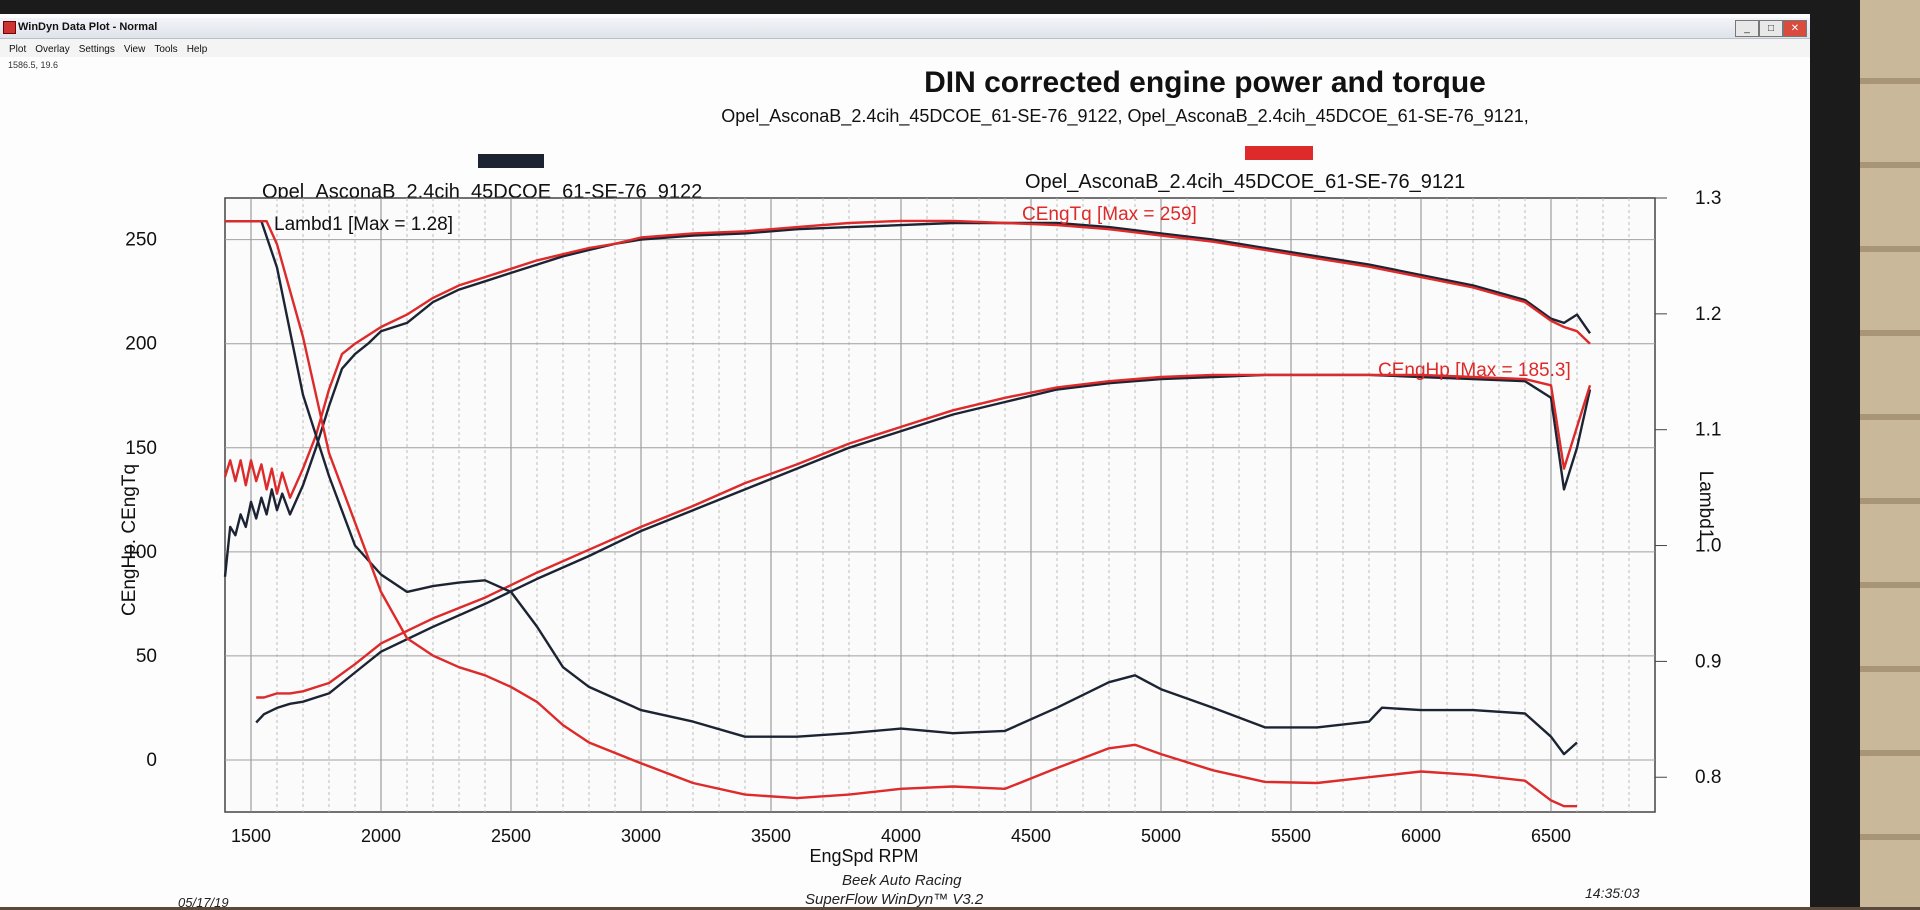 The width and height of the screenshot is (1920, 910). Describe the element at coordinates (134, 49) in the screenshot. I see `menu-view: View` at that location.